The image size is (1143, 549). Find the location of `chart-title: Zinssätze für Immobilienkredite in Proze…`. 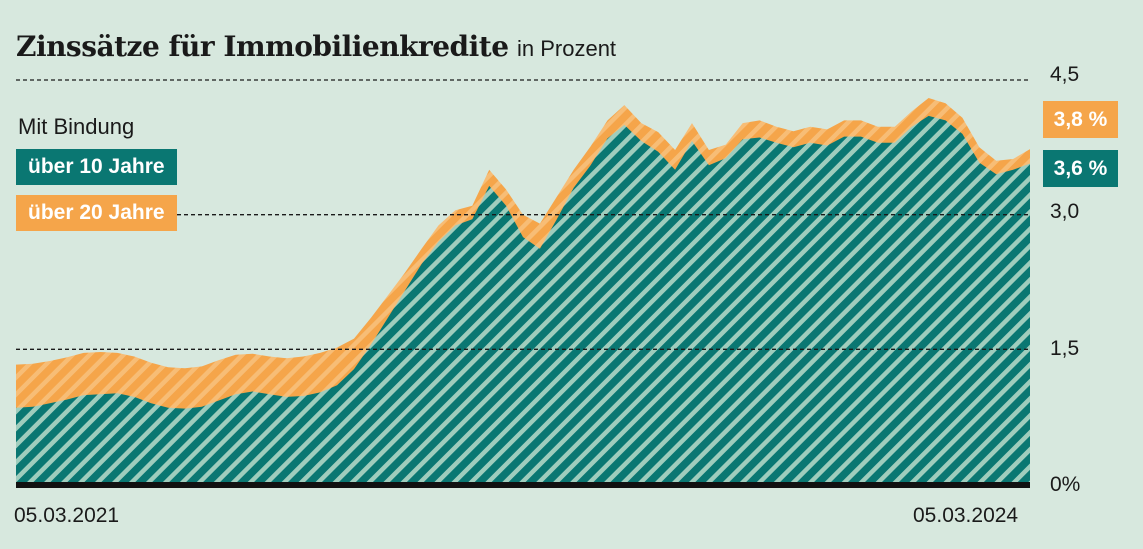

chart-title: Zinssätze für Immobilienkredite in Proze… is located at coordinates (316, 46).